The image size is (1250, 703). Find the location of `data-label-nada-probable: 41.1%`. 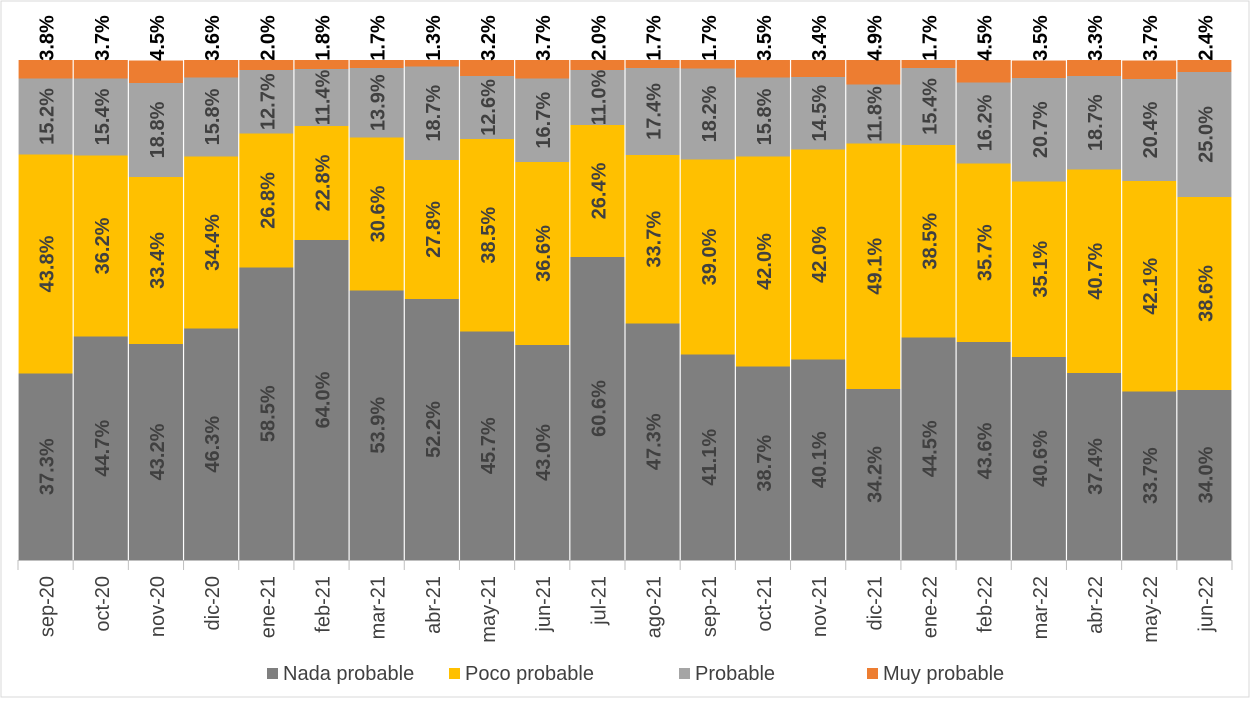

data-label-nada-probable: 41.1% is located at coordinates (710, 457).